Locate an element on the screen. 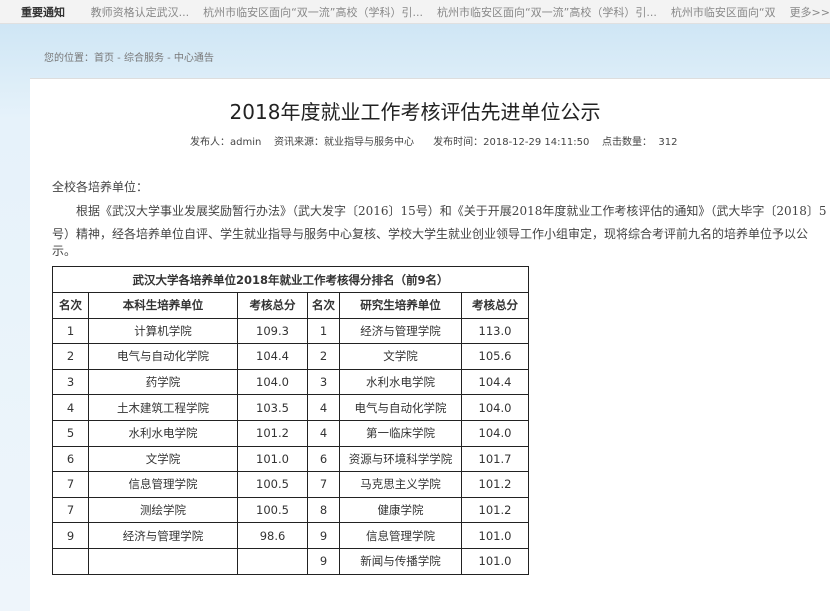 This screenshot has width=830, height=611. table-cell: 8 is located at coordinates (323, 510).